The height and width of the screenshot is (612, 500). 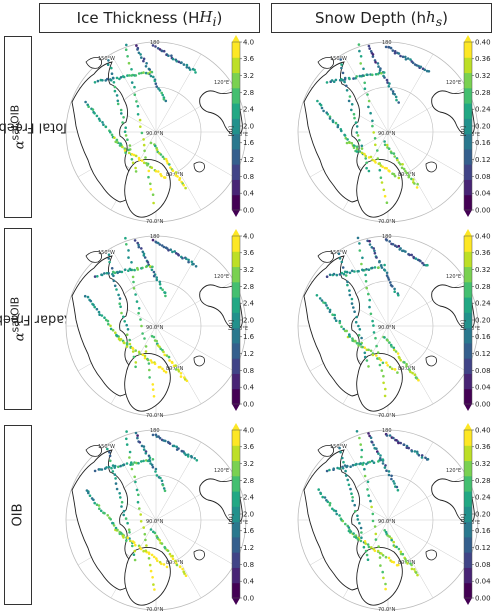 What do you see at coordinates (18, 515) in the screenshot?
I see `row-header-oib: OIB` at bounding box center [18, 515].